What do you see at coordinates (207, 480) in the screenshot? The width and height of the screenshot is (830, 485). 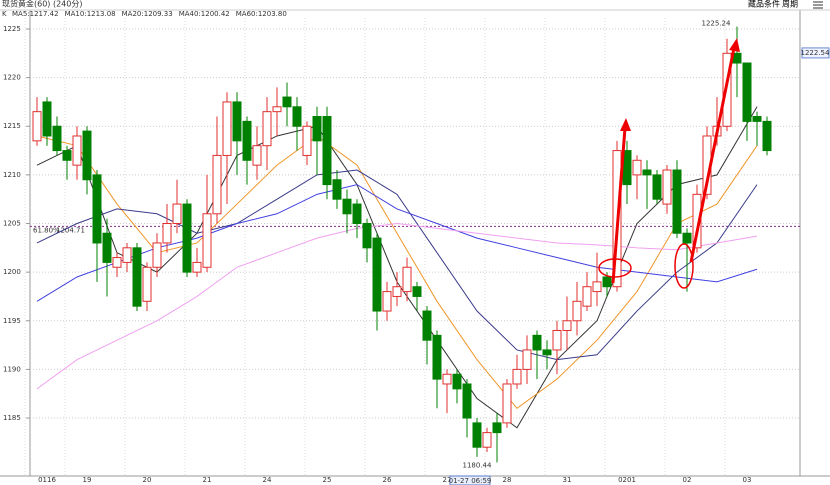 I see `x-tick-label: 21` at bounding box center [207, 480].